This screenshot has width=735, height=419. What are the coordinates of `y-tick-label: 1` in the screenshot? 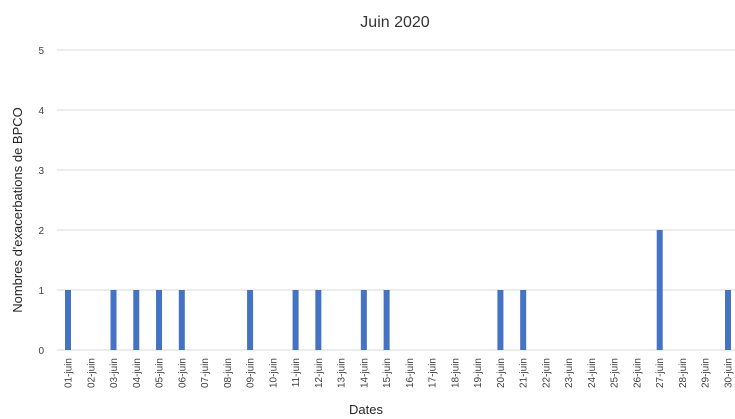 It's located at (41, 291).